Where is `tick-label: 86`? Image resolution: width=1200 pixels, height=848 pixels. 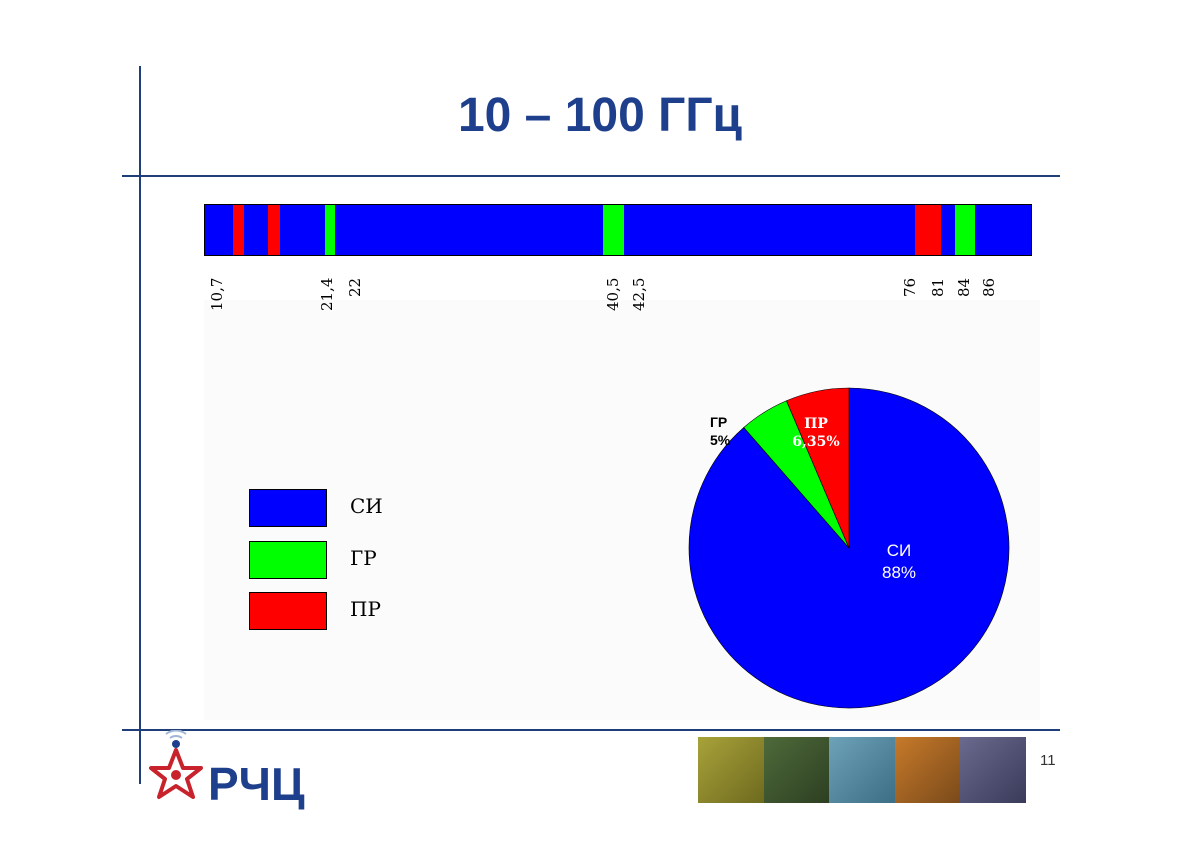 tick-label: 86 is located at coordinates (989, 287).